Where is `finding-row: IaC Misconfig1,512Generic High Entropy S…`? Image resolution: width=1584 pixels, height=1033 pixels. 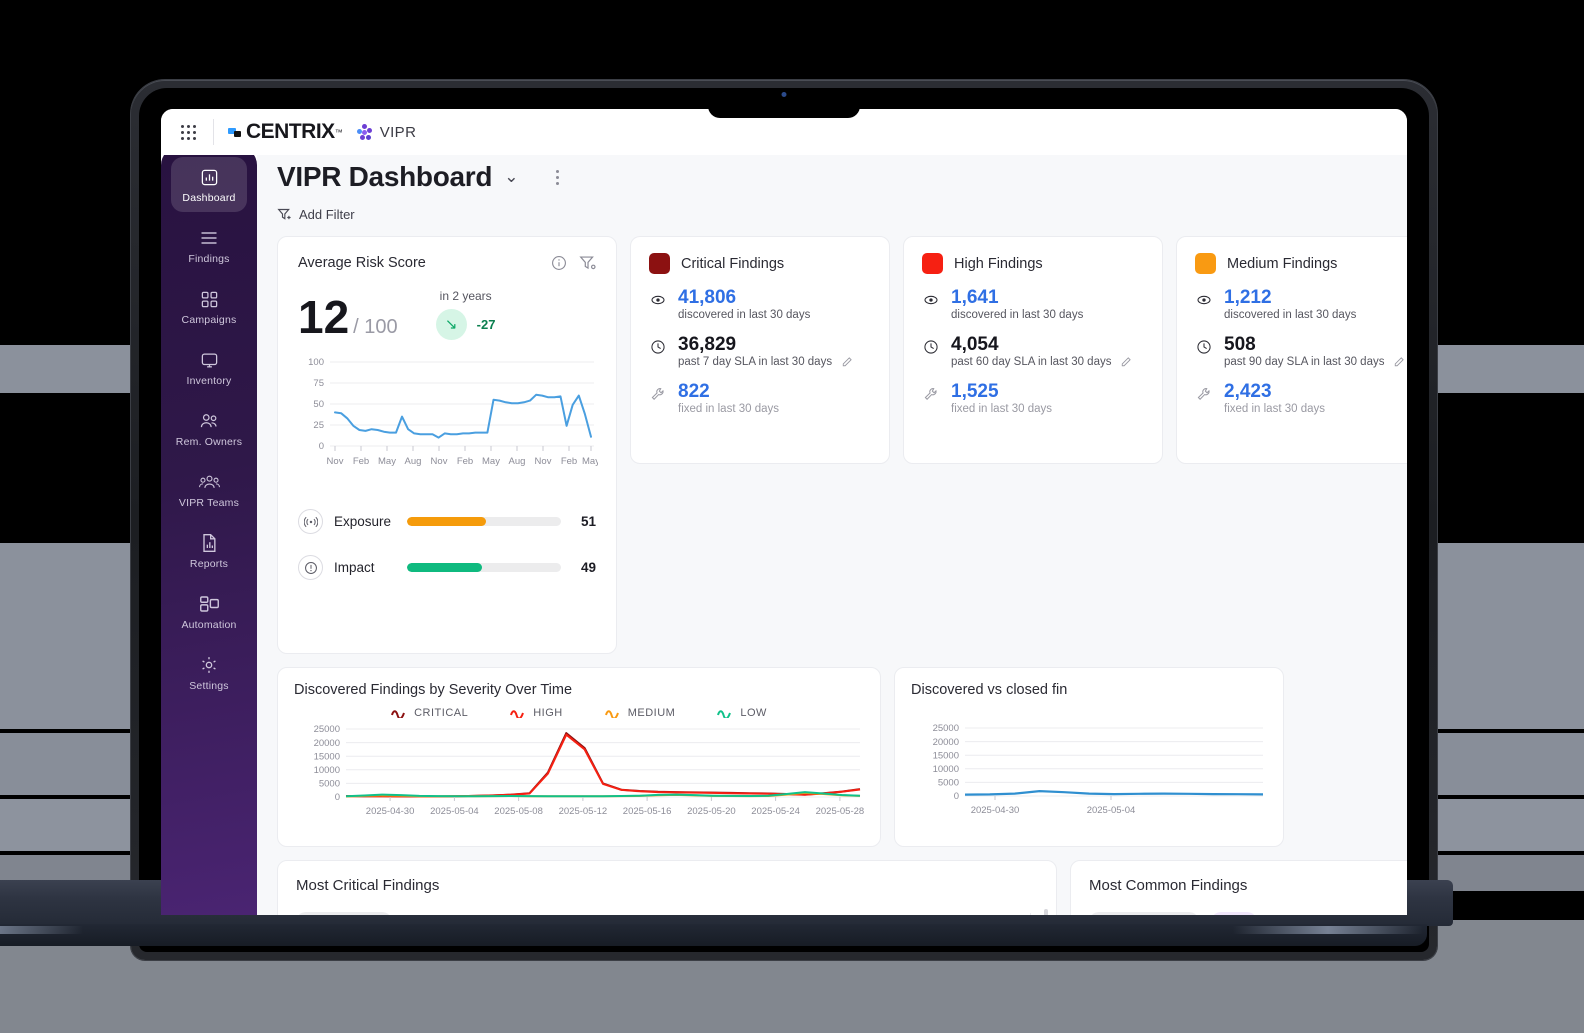 finding-row: IaC Misconfig1,512Generic High Entropy S… is located at coordinates (1248, 910).